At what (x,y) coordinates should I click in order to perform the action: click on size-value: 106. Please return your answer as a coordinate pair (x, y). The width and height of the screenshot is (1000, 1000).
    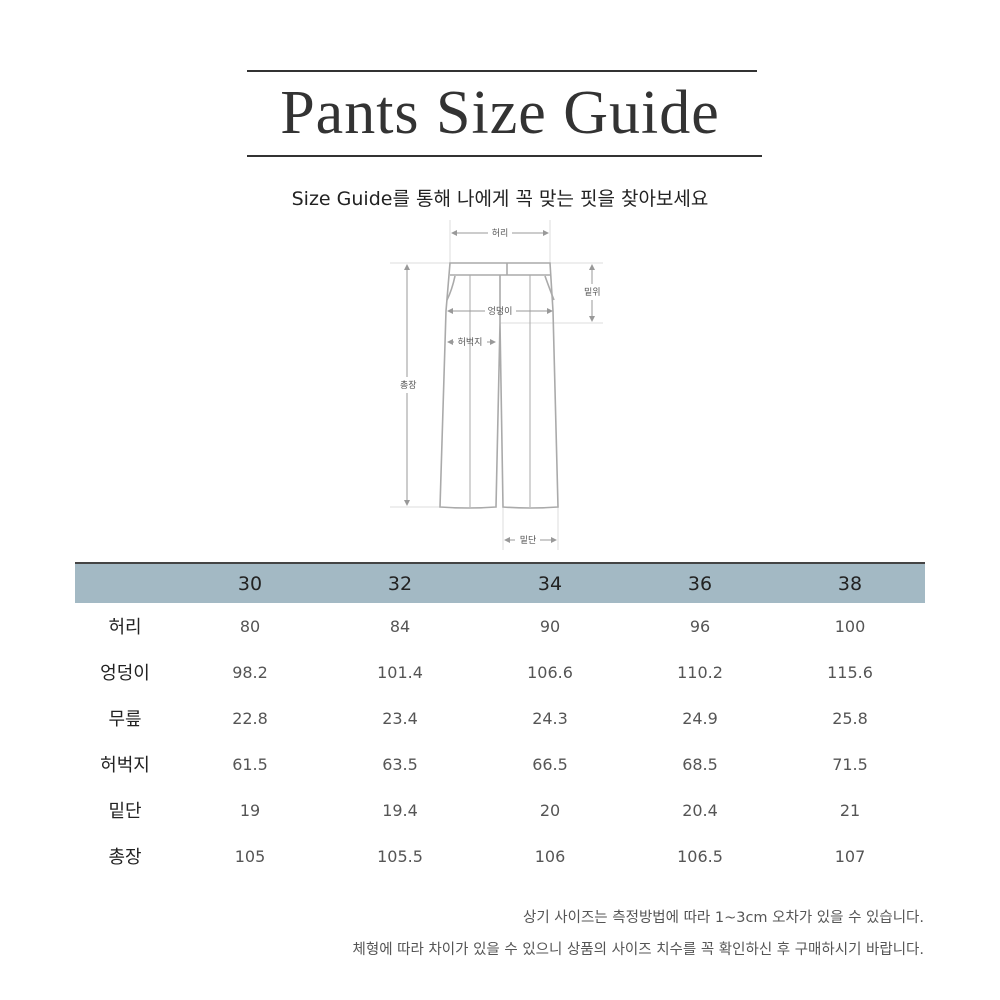
    Looking at the image, I should click on (550, 856).